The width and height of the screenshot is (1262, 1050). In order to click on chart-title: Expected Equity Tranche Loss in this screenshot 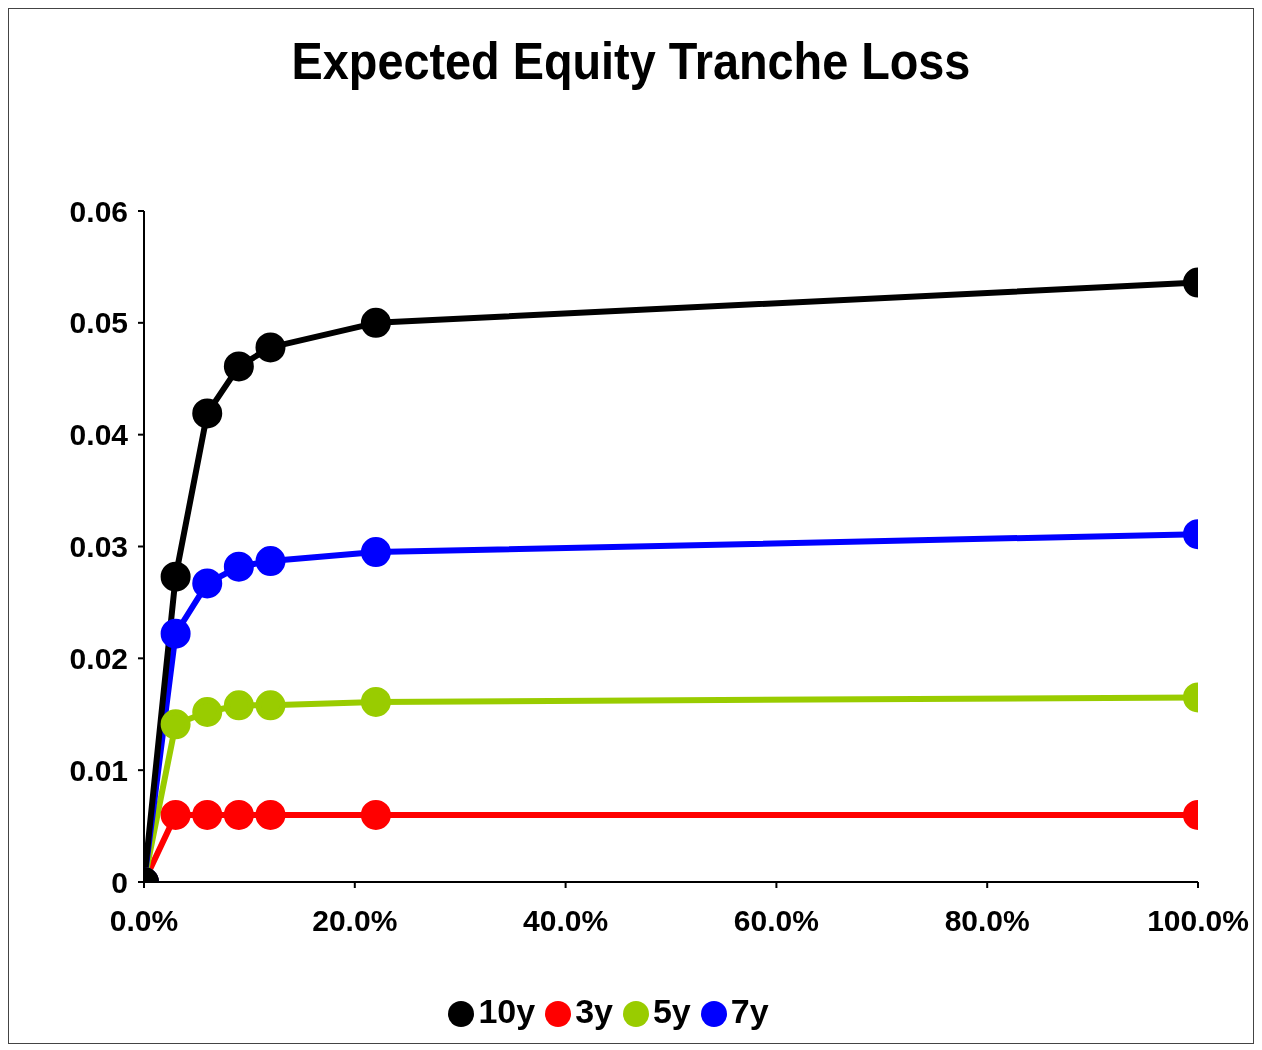, I will do `click(631, 61)`.